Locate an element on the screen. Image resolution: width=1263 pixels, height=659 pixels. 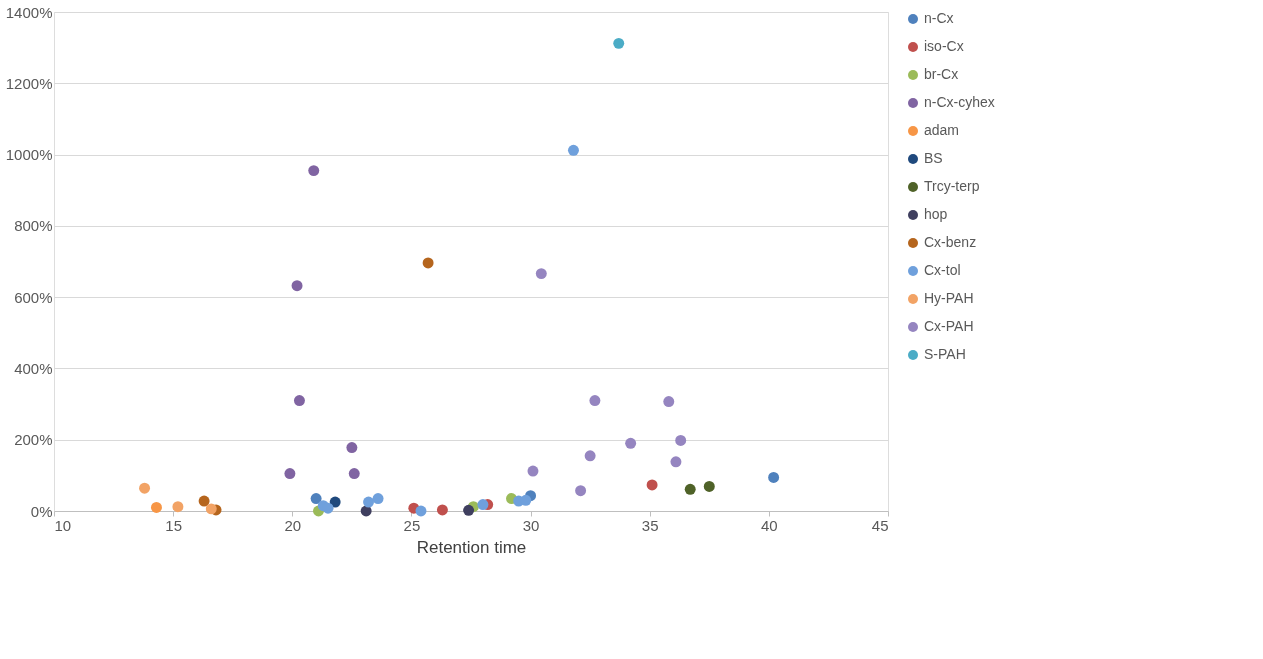
legend-label: S-PAH is located at coordinates (945, 354).